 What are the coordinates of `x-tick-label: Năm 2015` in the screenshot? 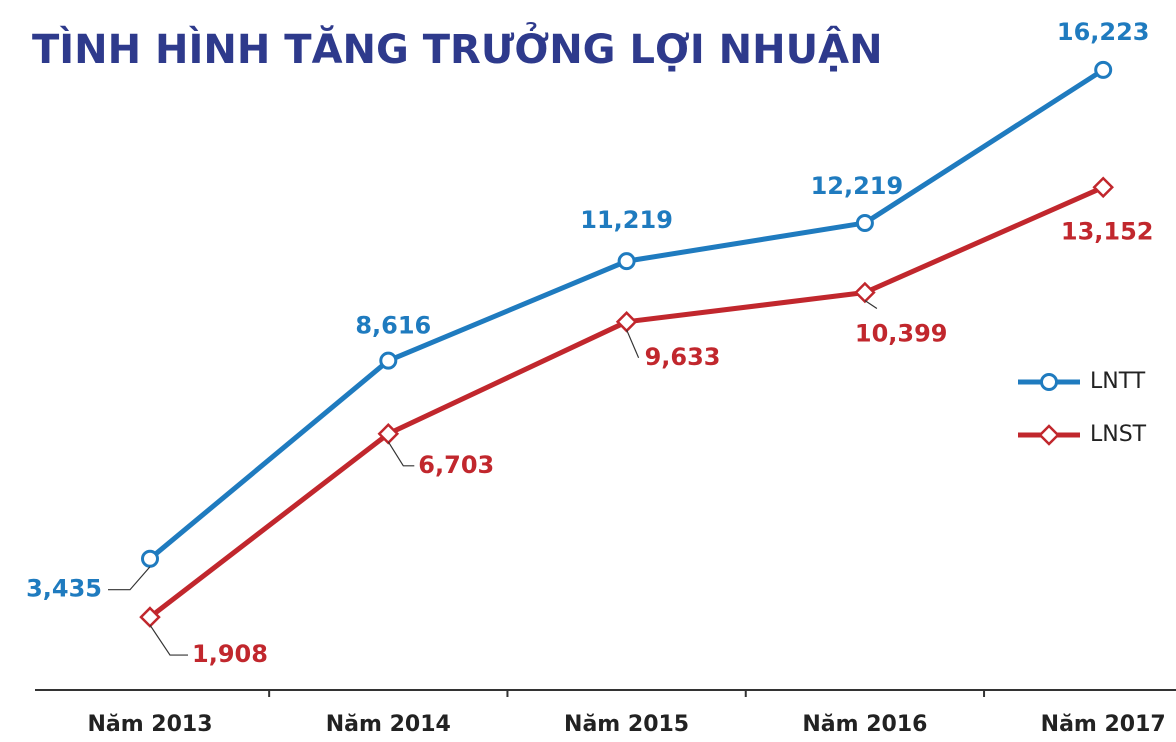 It's located at (626, 724).